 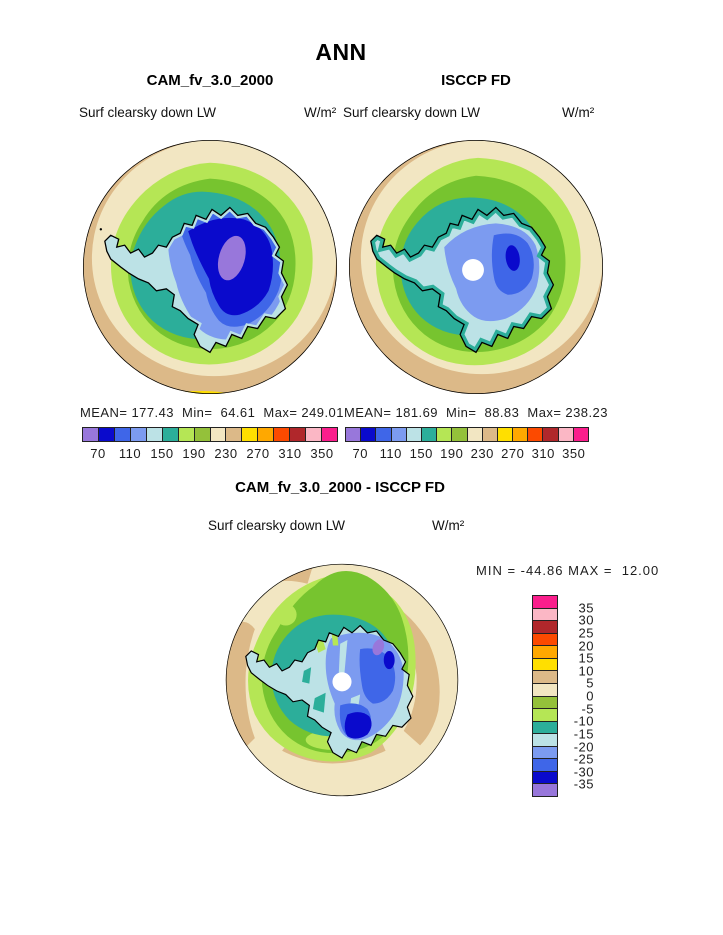 What do you see at coordinates (568, 570) in the screenshot?
I see `stats-diff: MIN = -44.86 MAX = 12.00` at bounding box center [568, 570].